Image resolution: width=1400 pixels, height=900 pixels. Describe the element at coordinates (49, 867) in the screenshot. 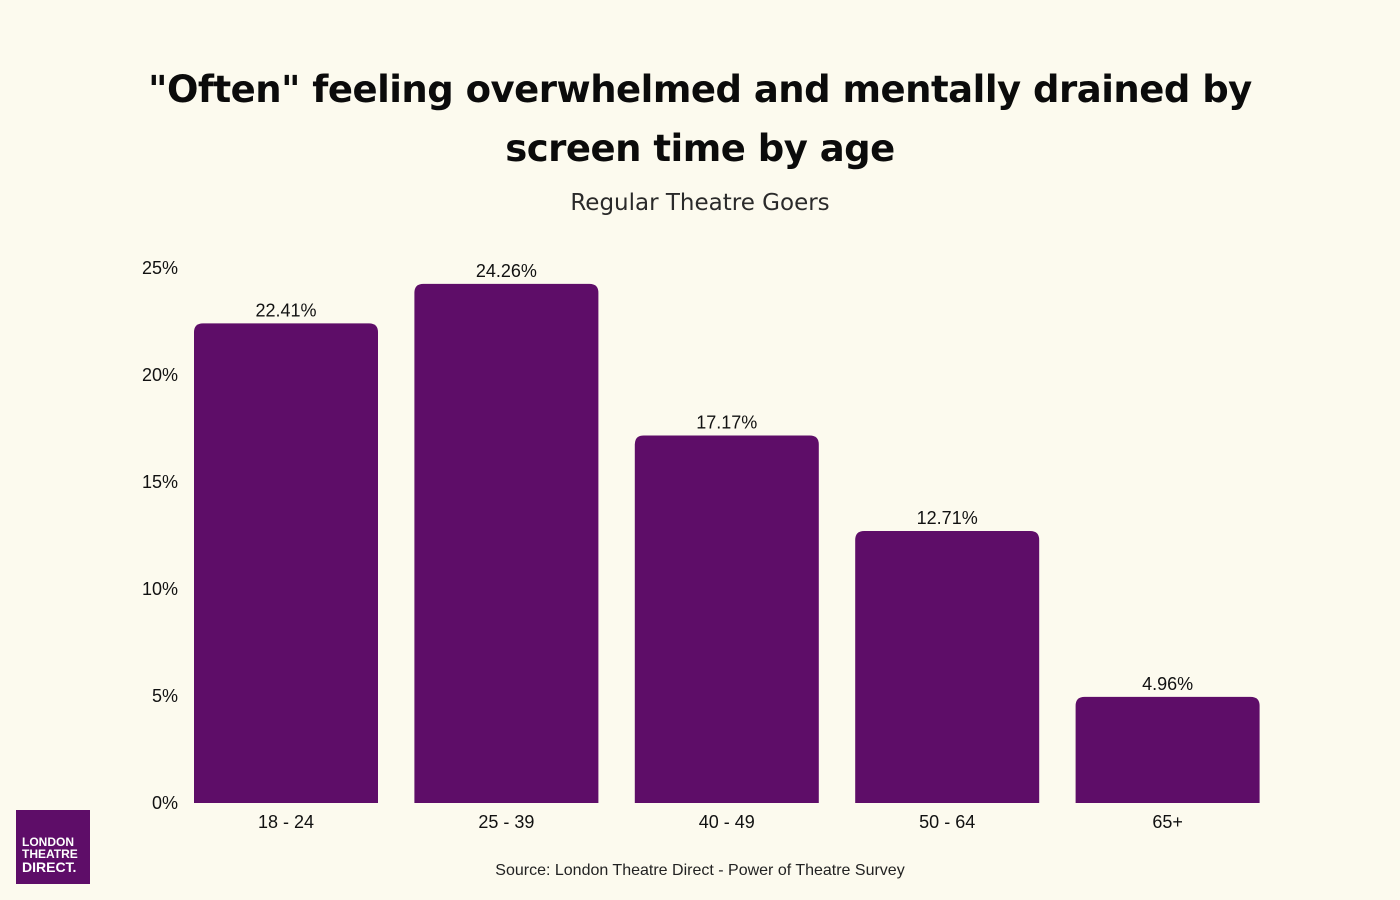

I see `logo-line-3: DIRECT.` at that location.